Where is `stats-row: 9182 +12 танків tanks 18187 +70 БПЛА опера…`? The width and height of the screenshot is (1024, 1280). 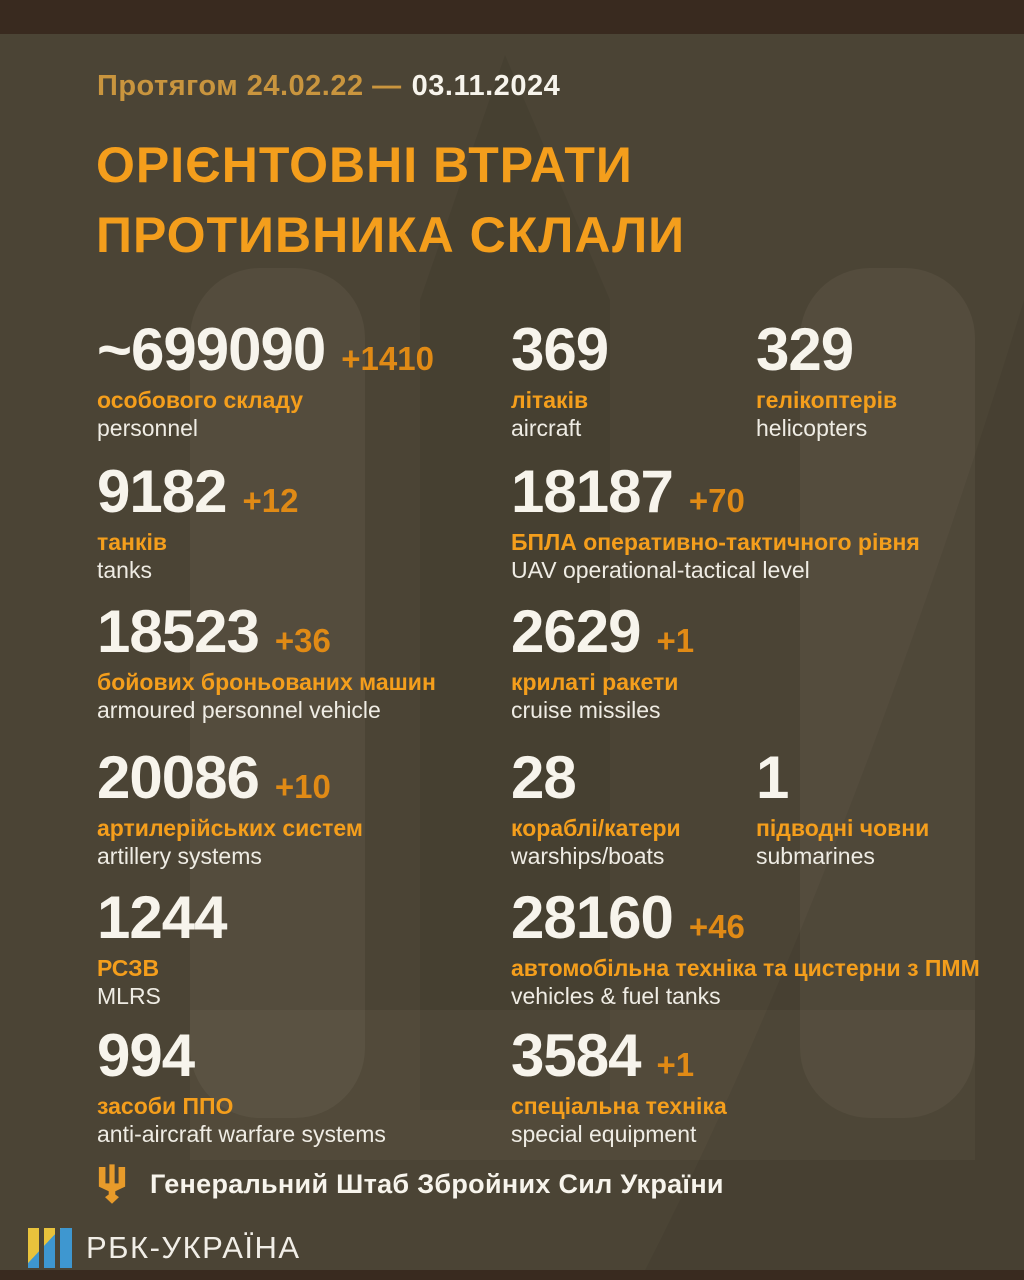
stats-row: 9182 +12 танків tanks 18187 +70 БПЛА опера… is located at coordinates (512, 532).